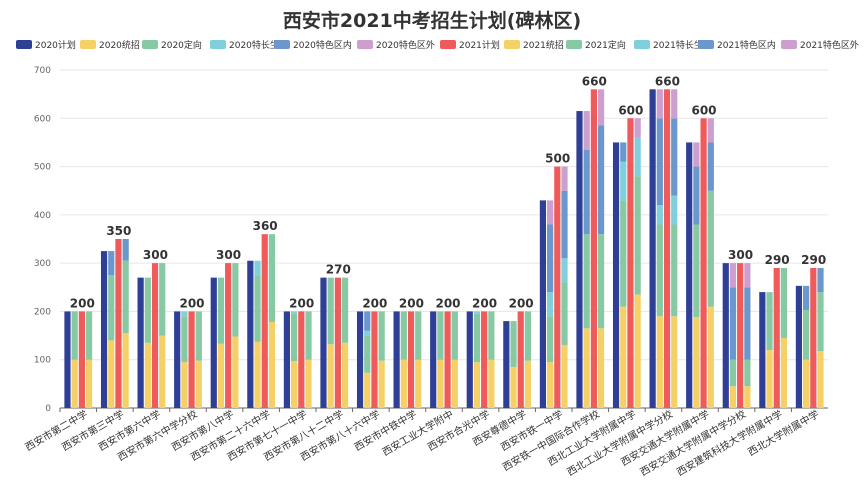 The height and width of the screenshot is (486, 864). Describe the element at coordinates (119, 45) in the screenshot. I see `legend-item-label: 2020统招` at that location.